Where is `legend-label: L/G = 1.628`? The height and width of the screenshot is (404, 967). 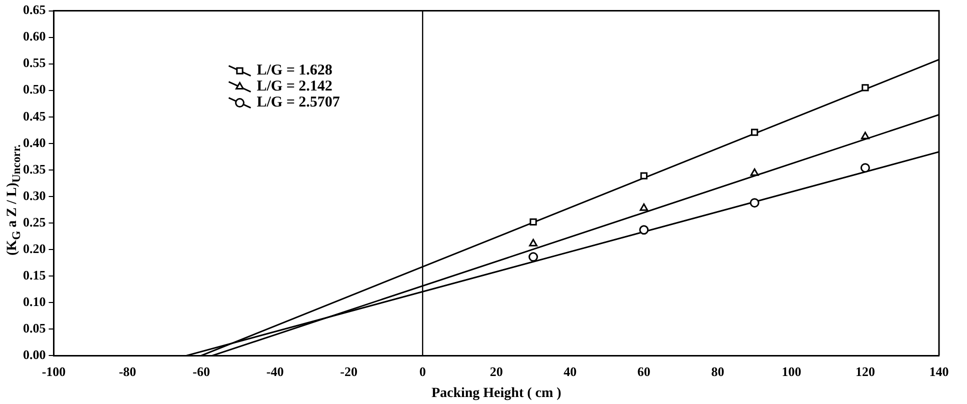
legend-label: L/G = 1.628 is located at coordinates (294, 70).